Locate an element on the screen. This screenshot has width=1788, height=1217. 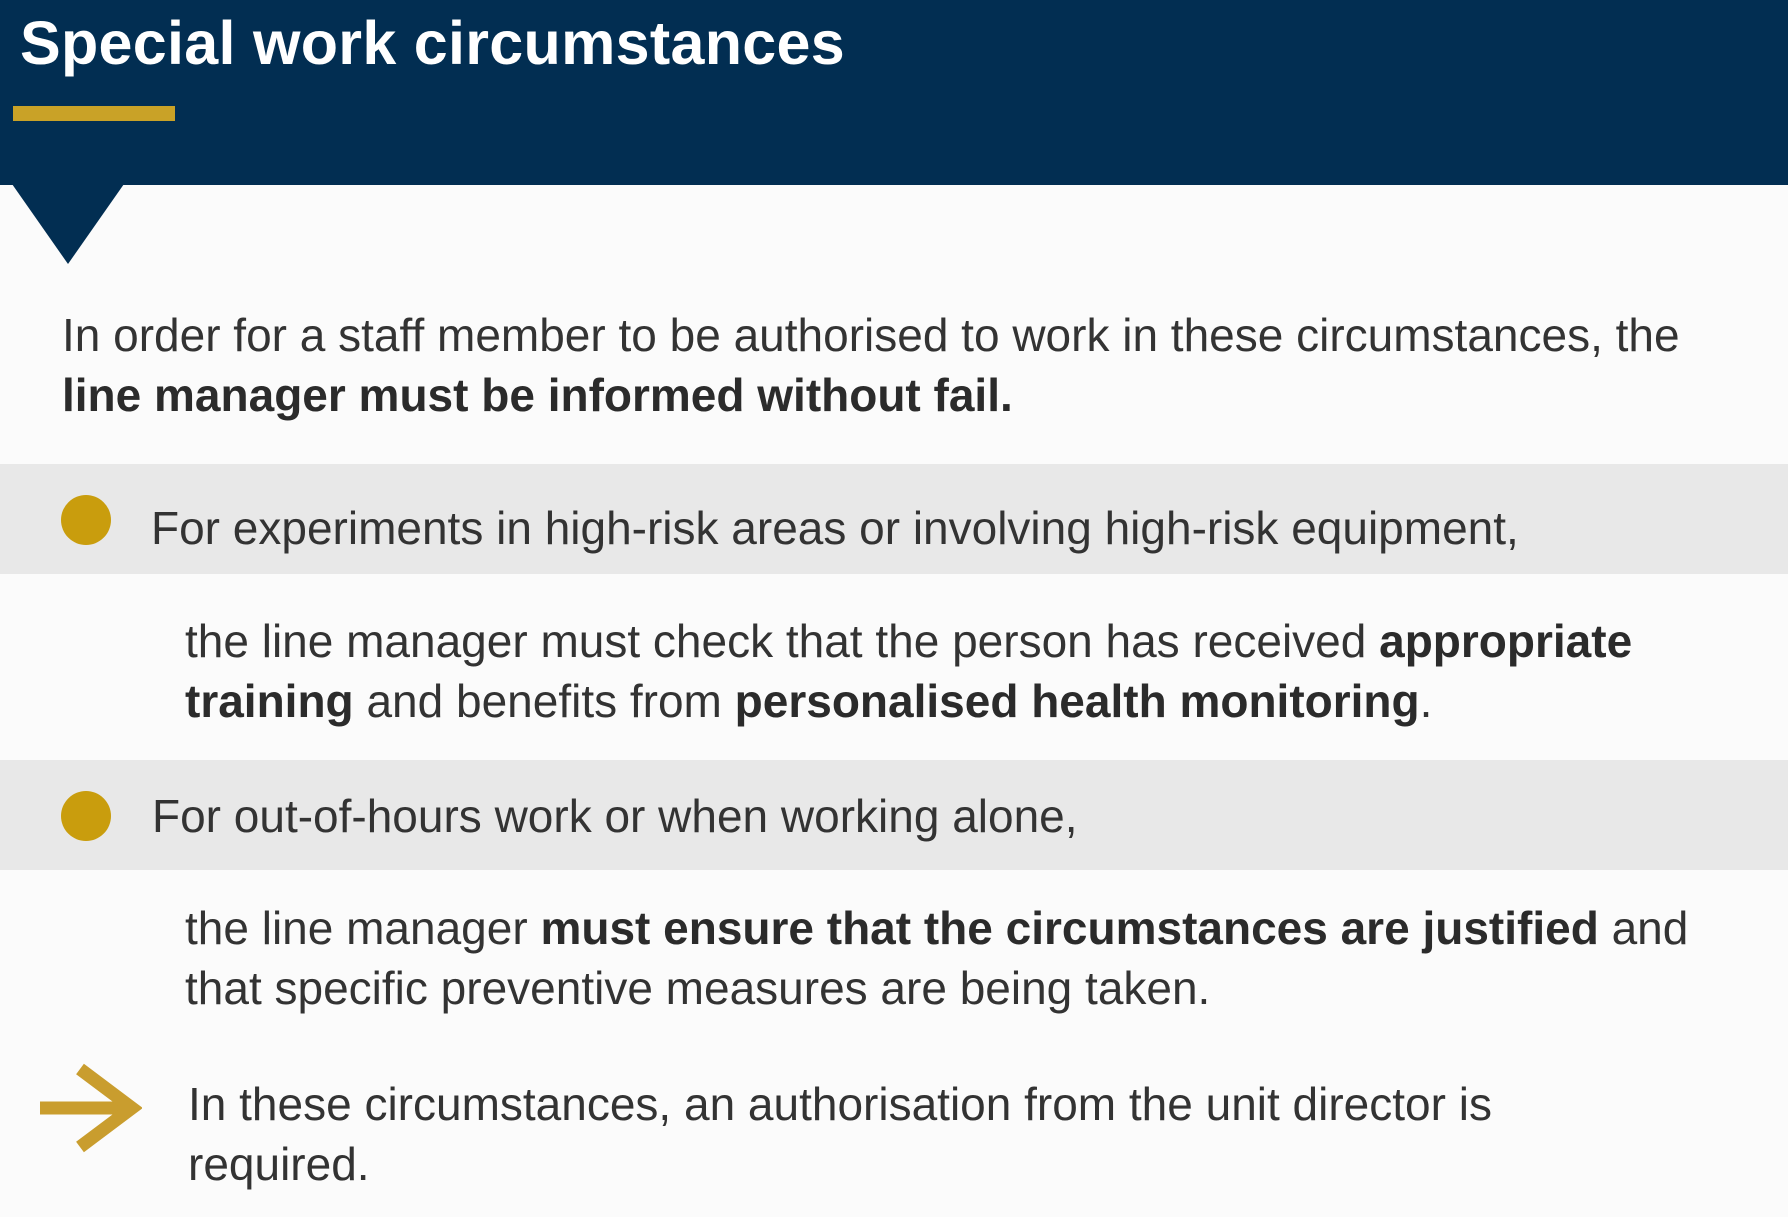
title-underline is located at coordinates (94, 113).